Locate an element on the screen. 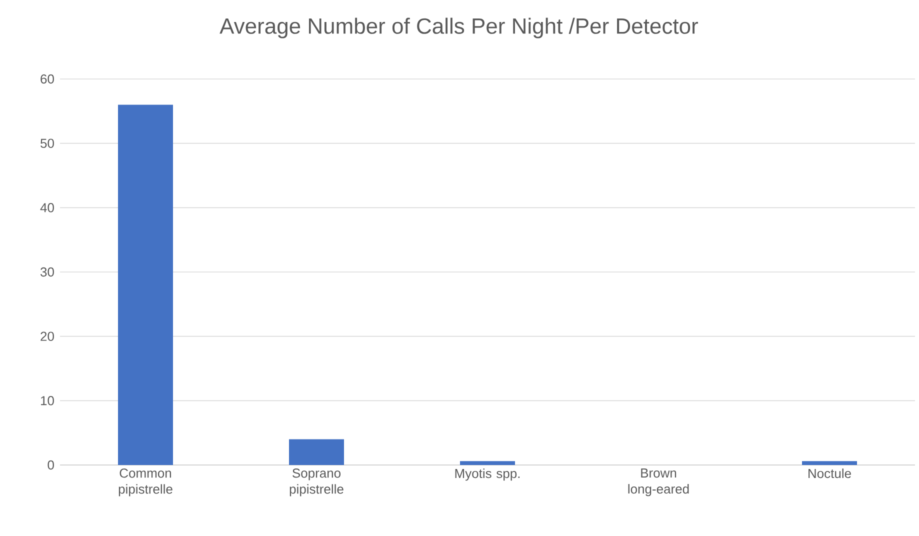 The width and height of the screenshot is (919, 536). y-tick-label: 30 is located at coordinates (47, 272).